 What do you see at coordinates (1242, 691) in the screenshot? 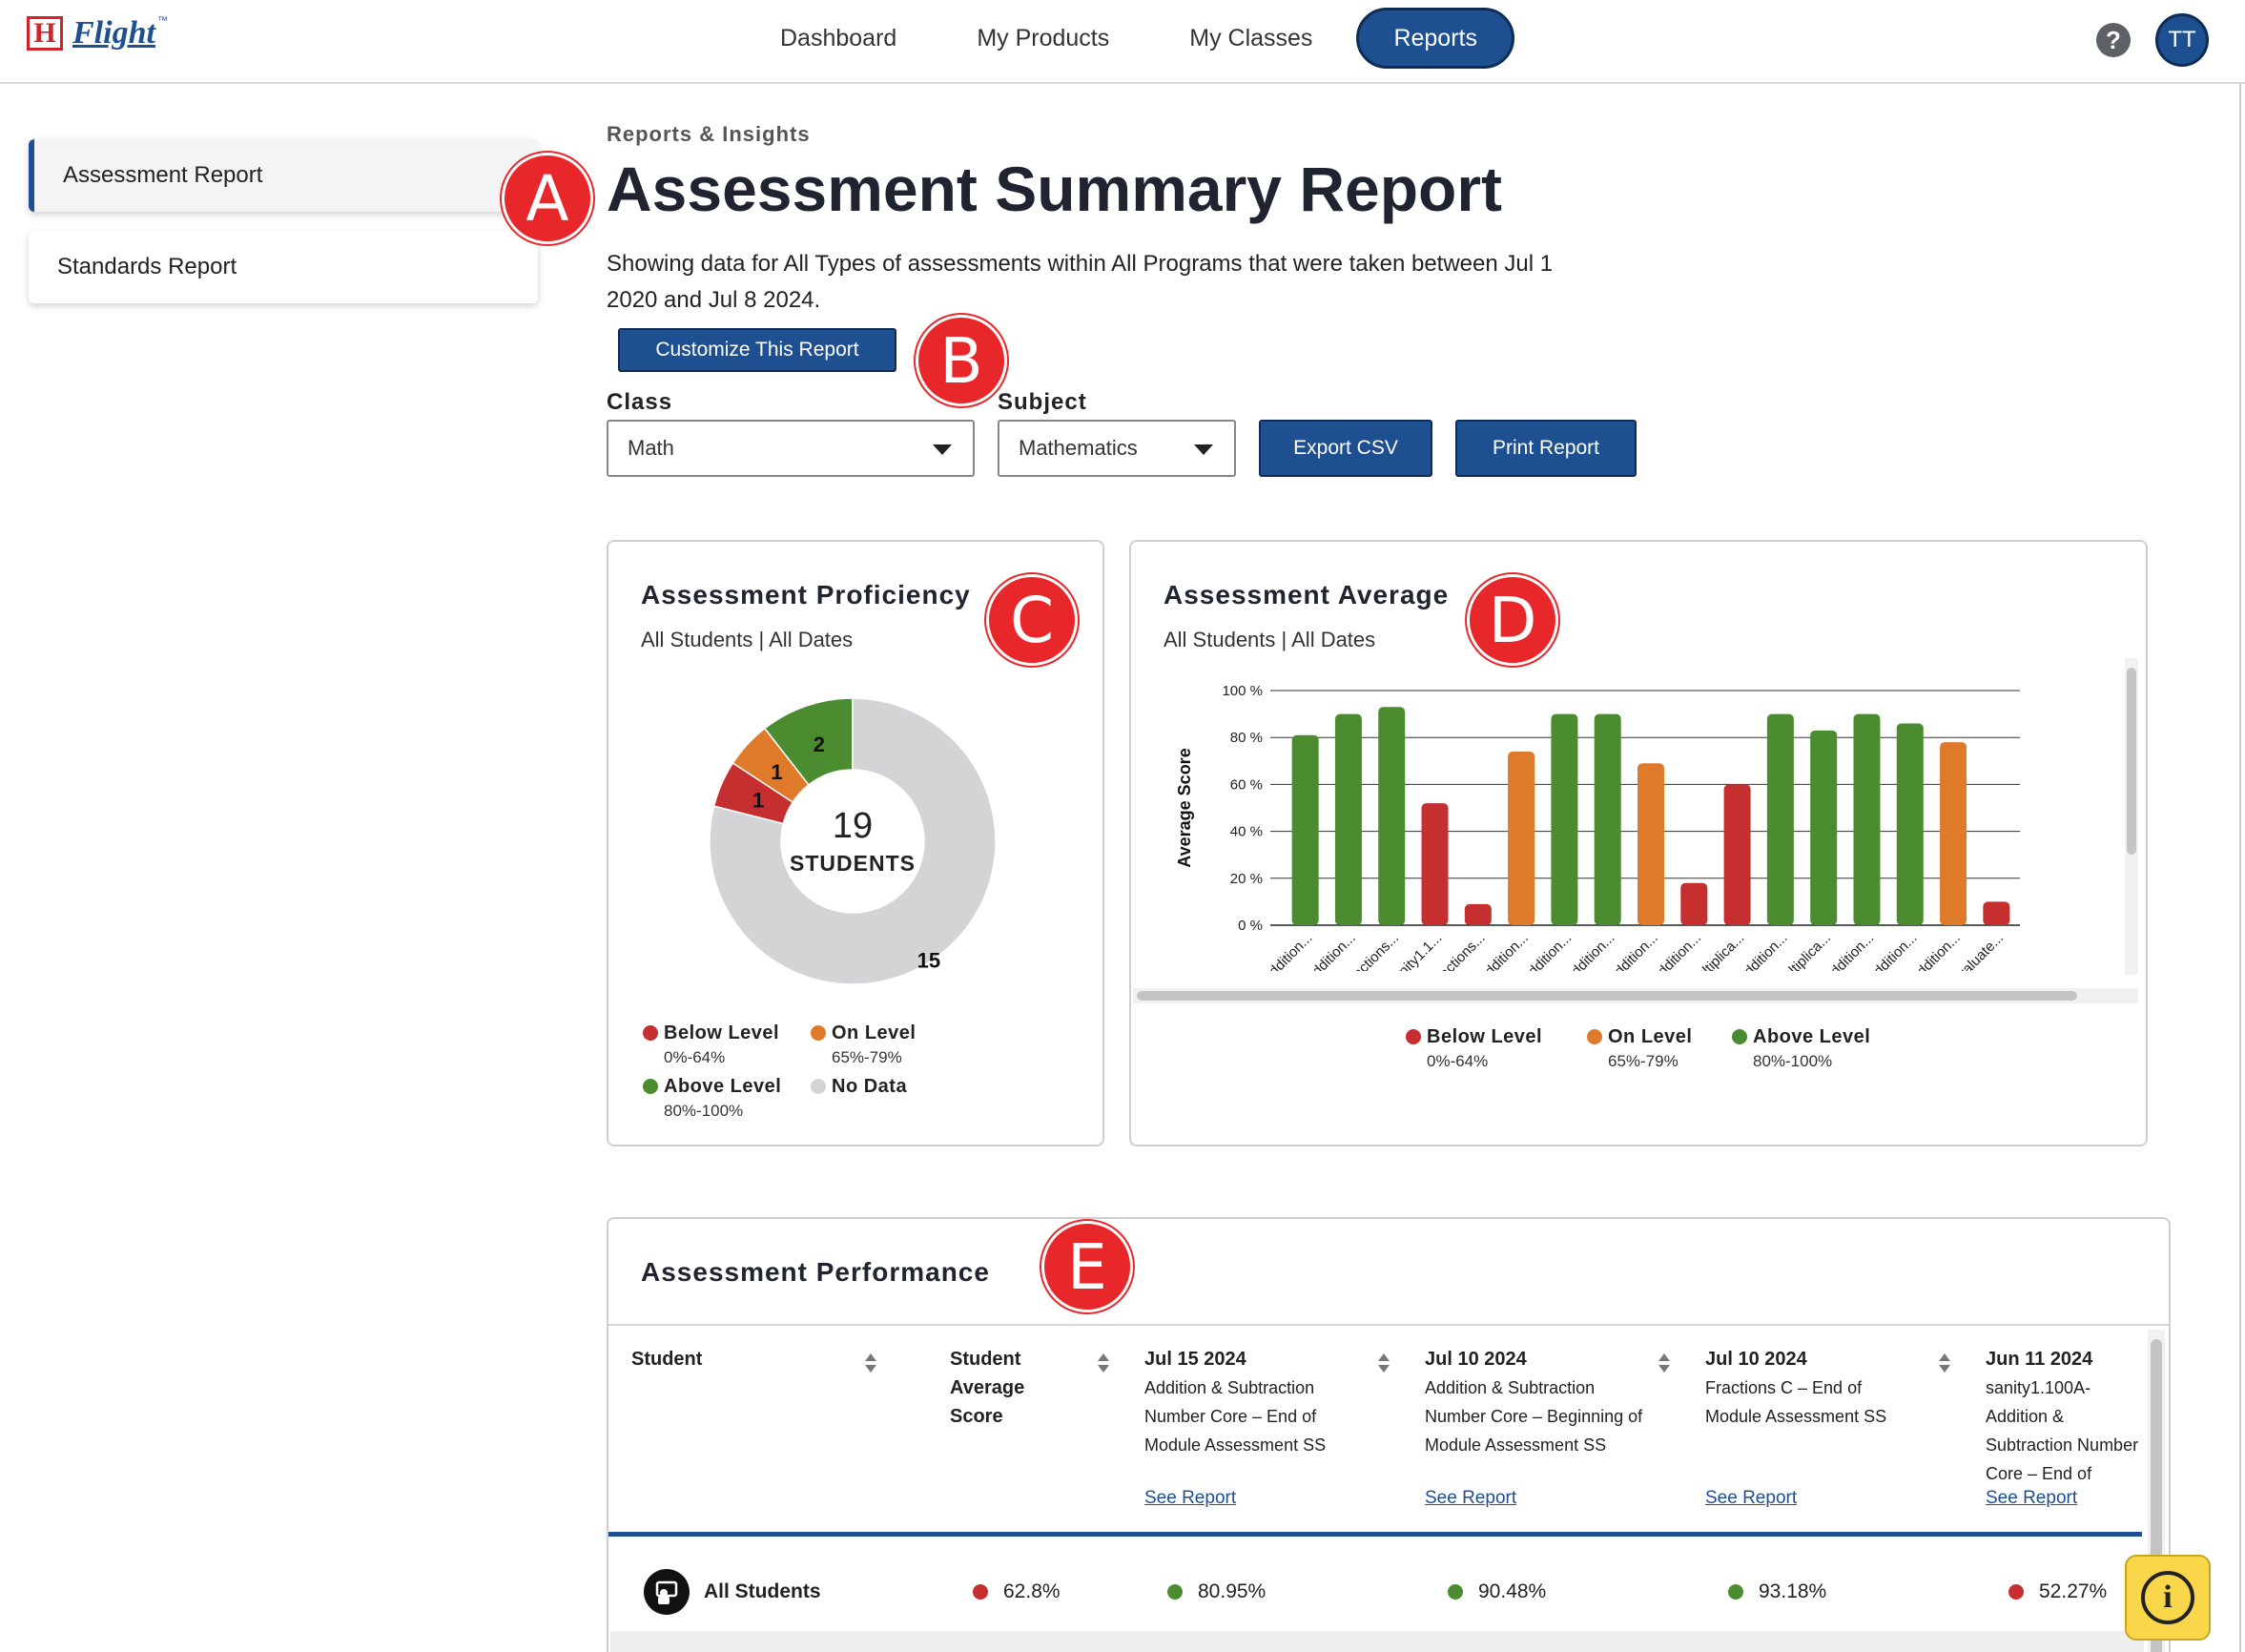
I see `y-tick-label: 100 %` at bounding box center [1242, 691].